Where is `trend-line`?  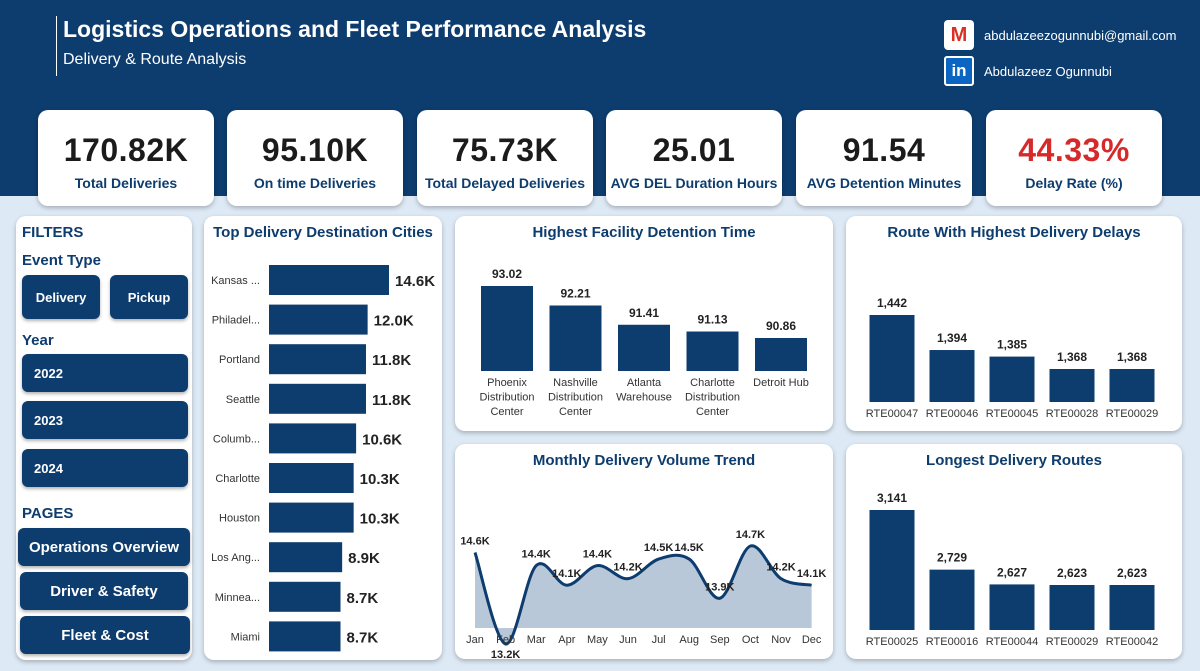
trend-line is located at coordinates (642, 595).